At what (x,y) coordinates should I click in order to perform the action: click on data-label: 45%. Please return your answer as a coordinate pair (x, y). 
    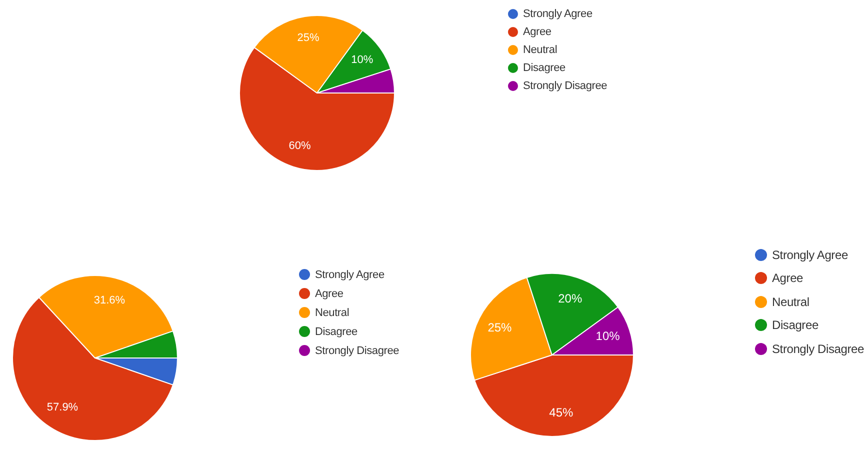
    Looking at the image, I should click on (561, 412).